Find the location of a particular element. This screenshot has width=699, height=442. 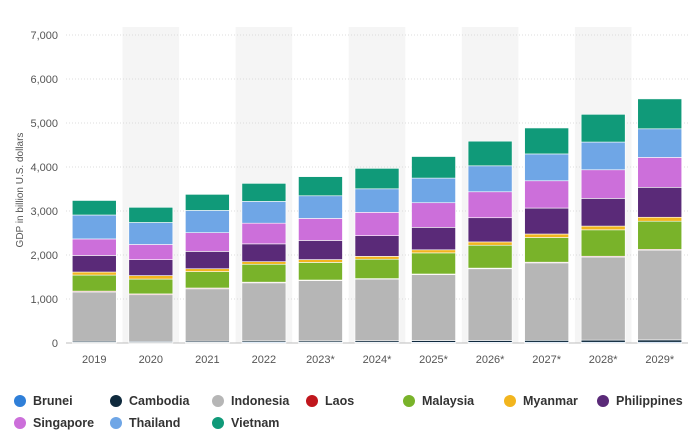

legend-label: Malaysia is located at coordinates (448, 401).